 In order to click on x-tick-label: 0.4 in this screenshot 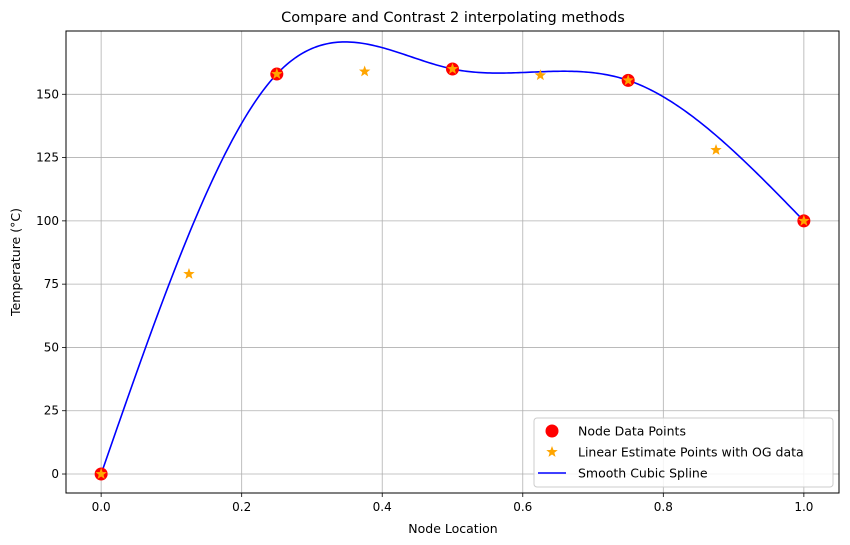, I will do `click(382, 507)`.